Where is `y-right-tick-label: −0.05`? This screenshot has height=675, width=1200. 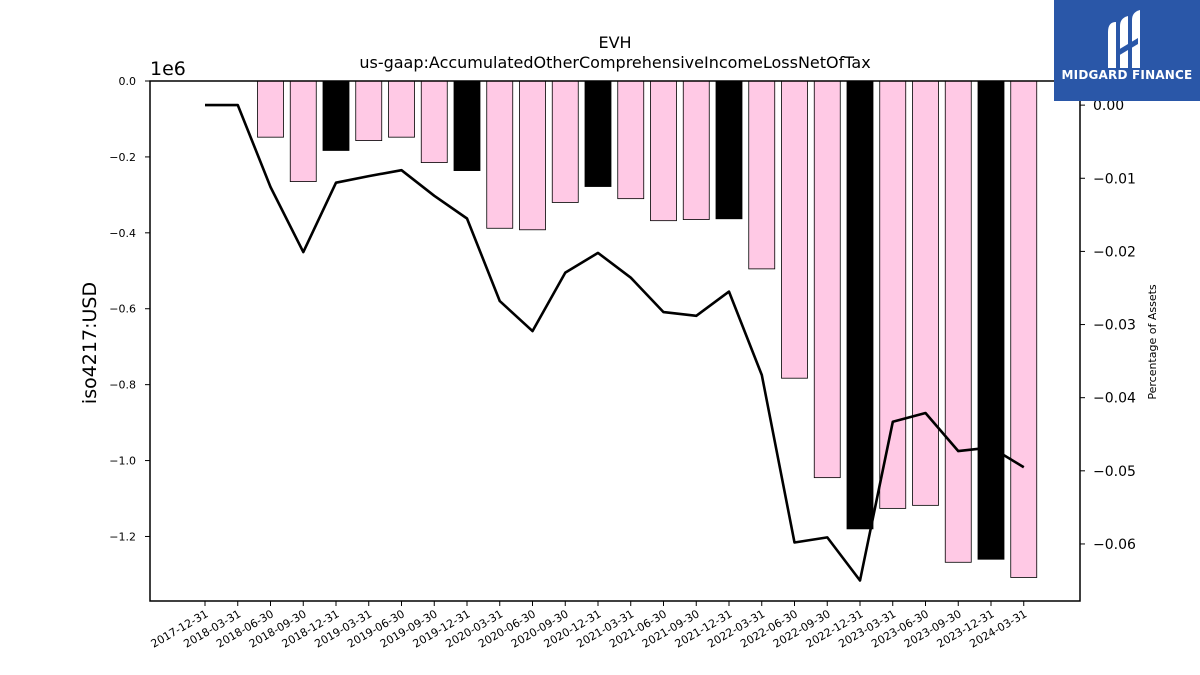 y-right-tick-label: −0.05 is located at coordinates (1114, 472).